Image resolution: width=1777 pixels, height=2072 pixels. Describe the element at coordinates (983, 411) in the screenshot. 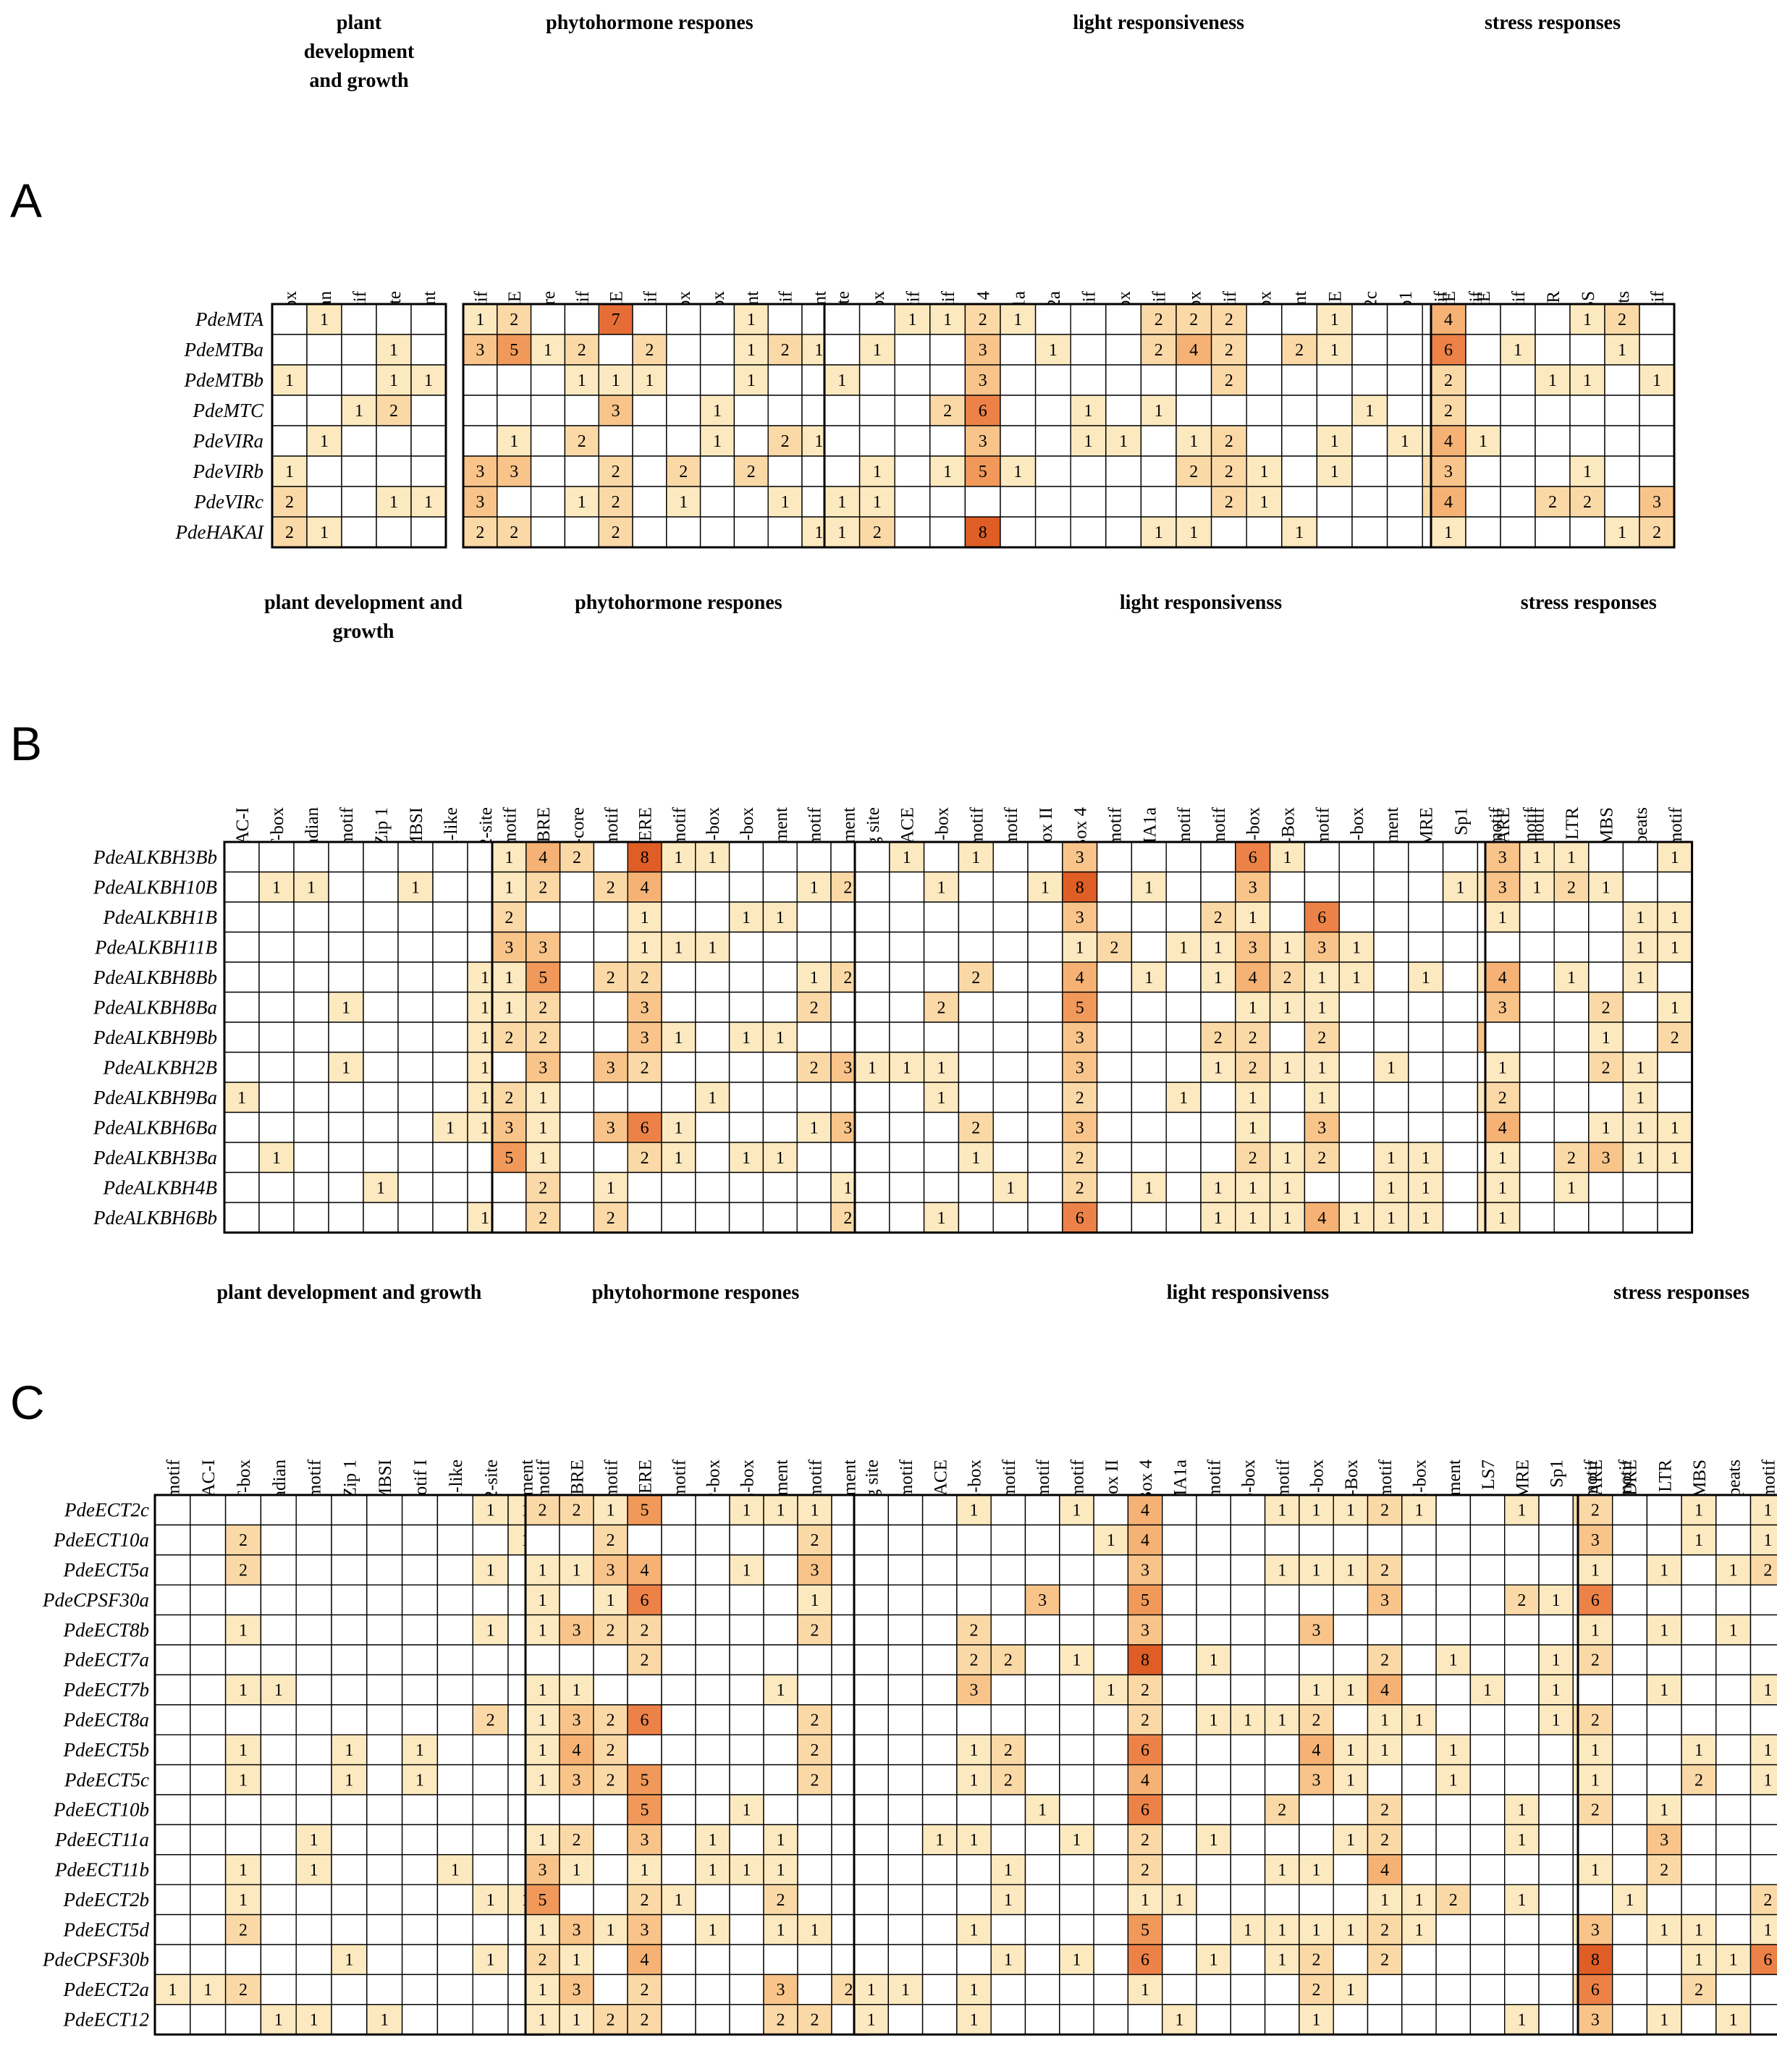

I see `cell-value: 6` at that location.